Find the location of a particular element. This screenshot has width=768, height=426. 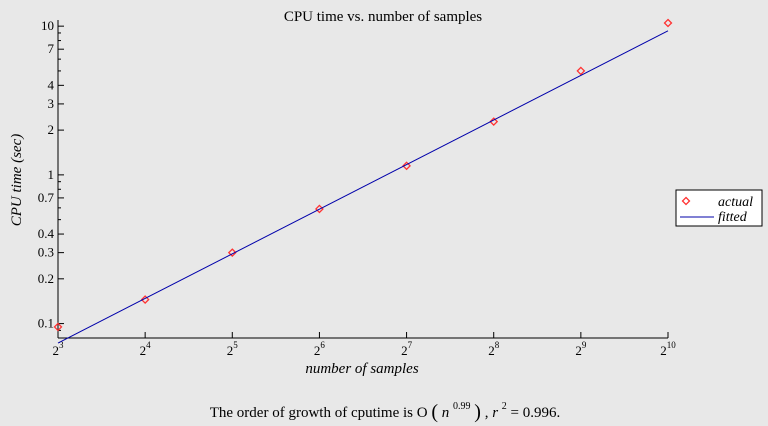

x-tick-exponent: 9 is located at coordinates (584, 345).